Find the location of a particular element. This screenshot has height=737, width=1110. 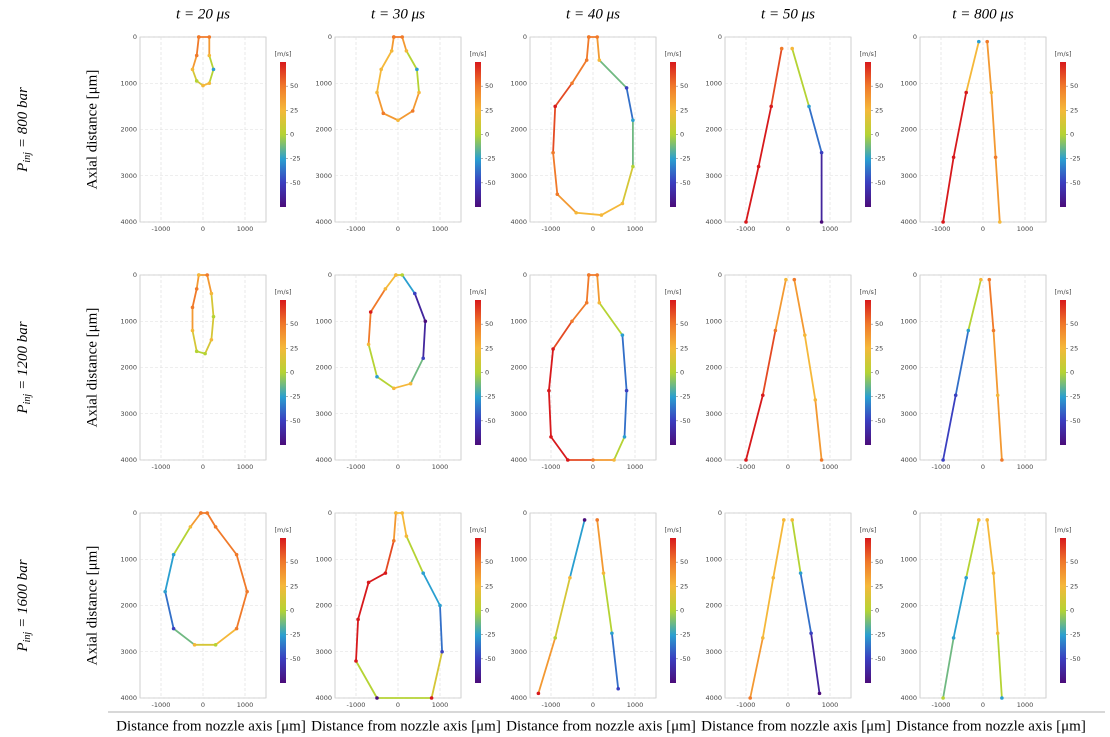

colorbar-tick-label: 50 is located at coordinates (684, 562).